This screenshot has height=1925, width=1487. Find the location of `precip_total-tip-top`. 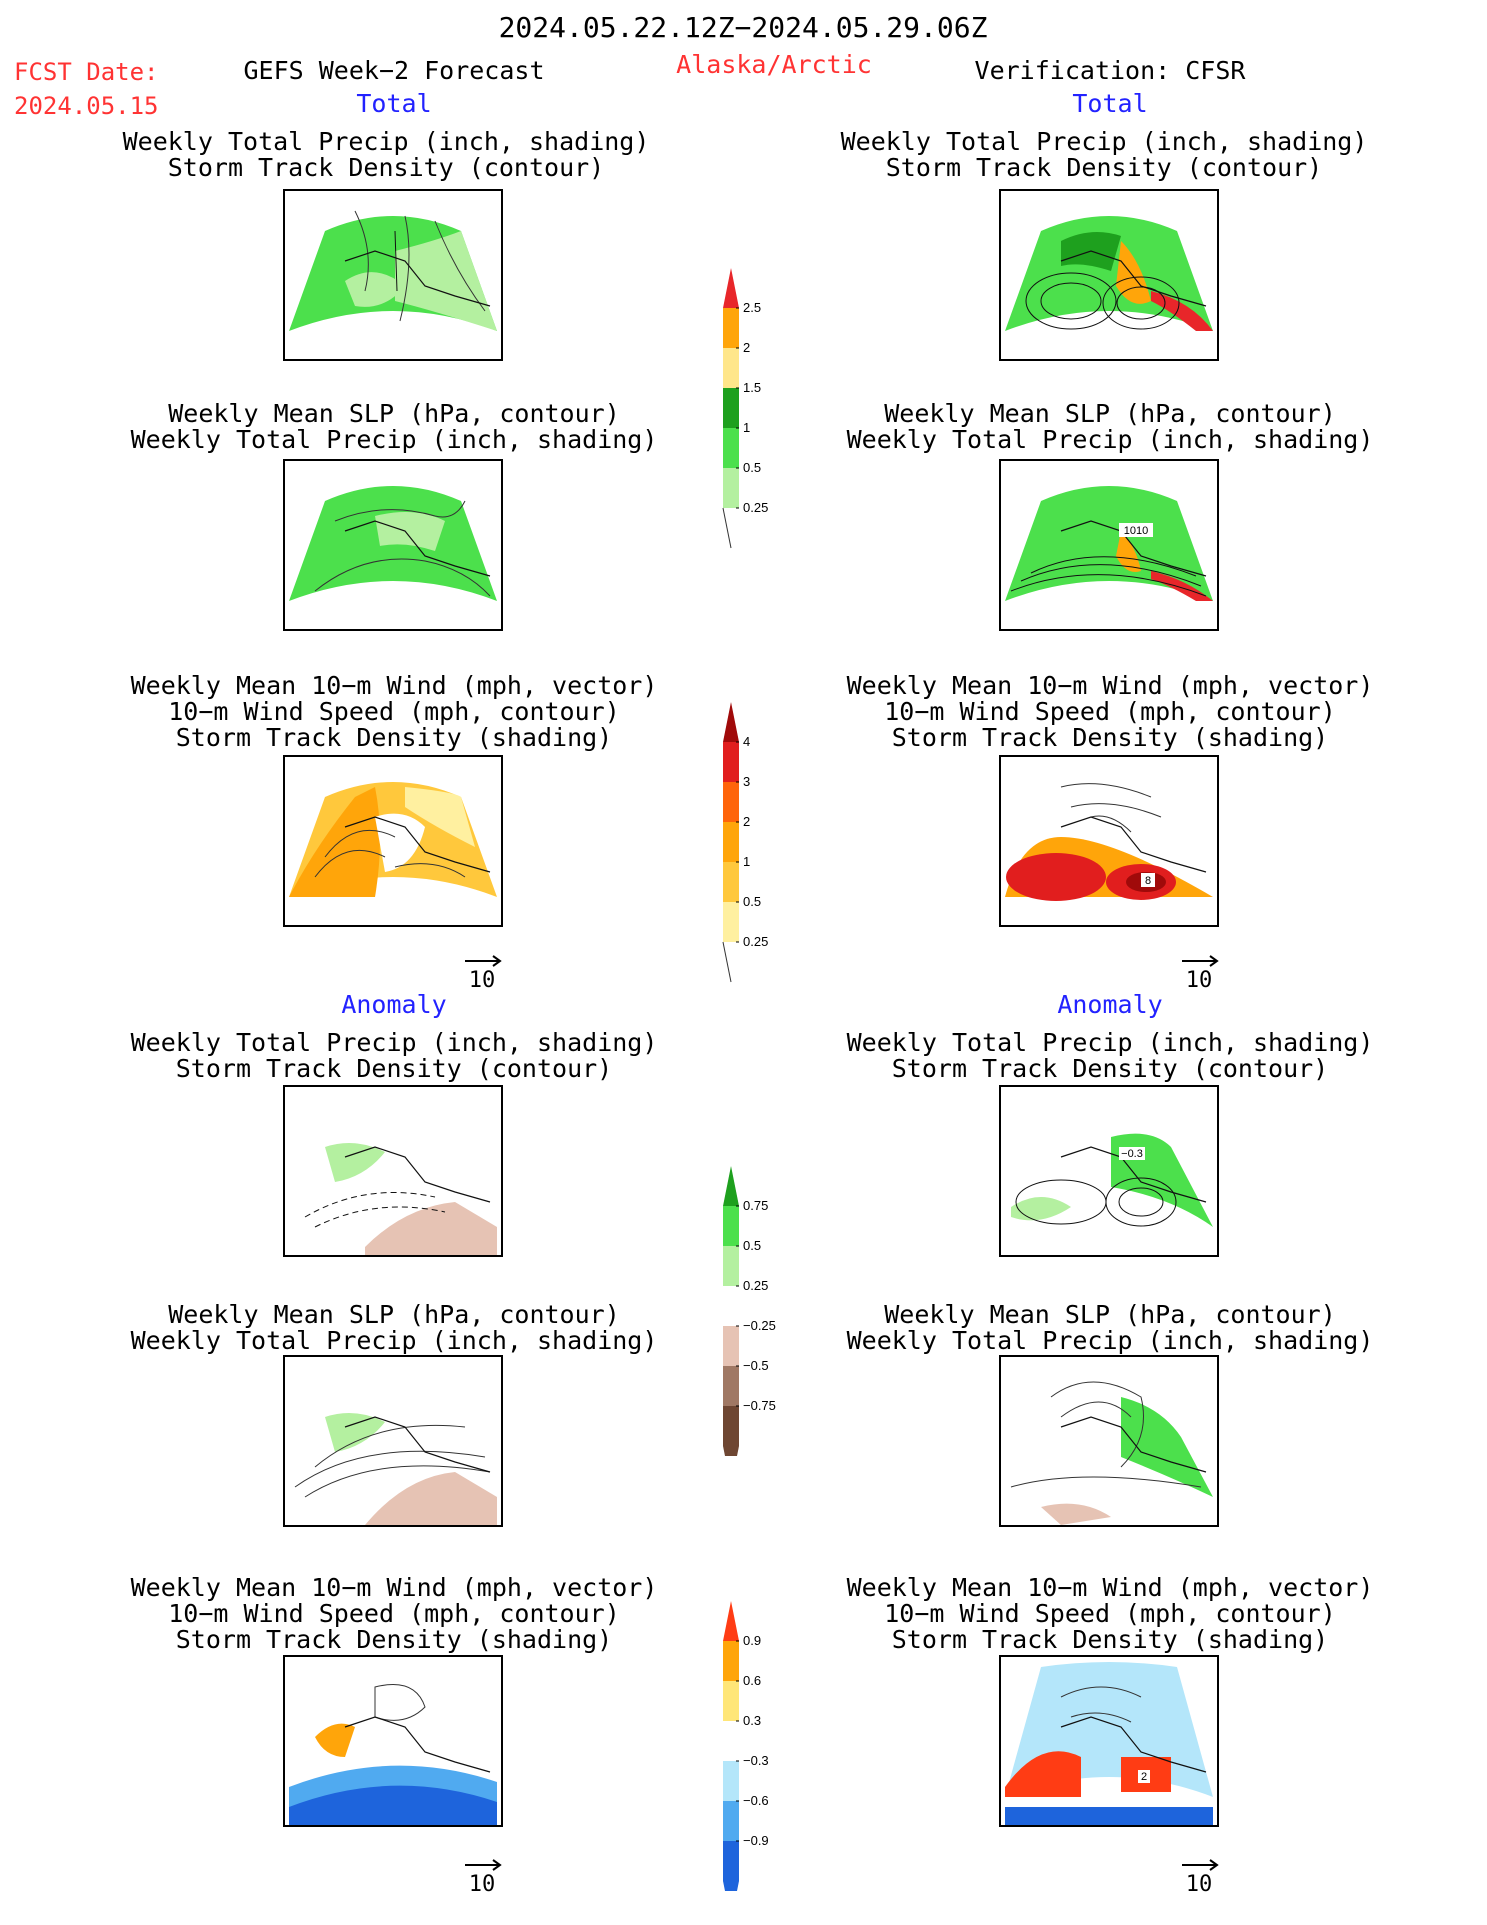

precip_total-tip-top is located at coordinates (731, 288).